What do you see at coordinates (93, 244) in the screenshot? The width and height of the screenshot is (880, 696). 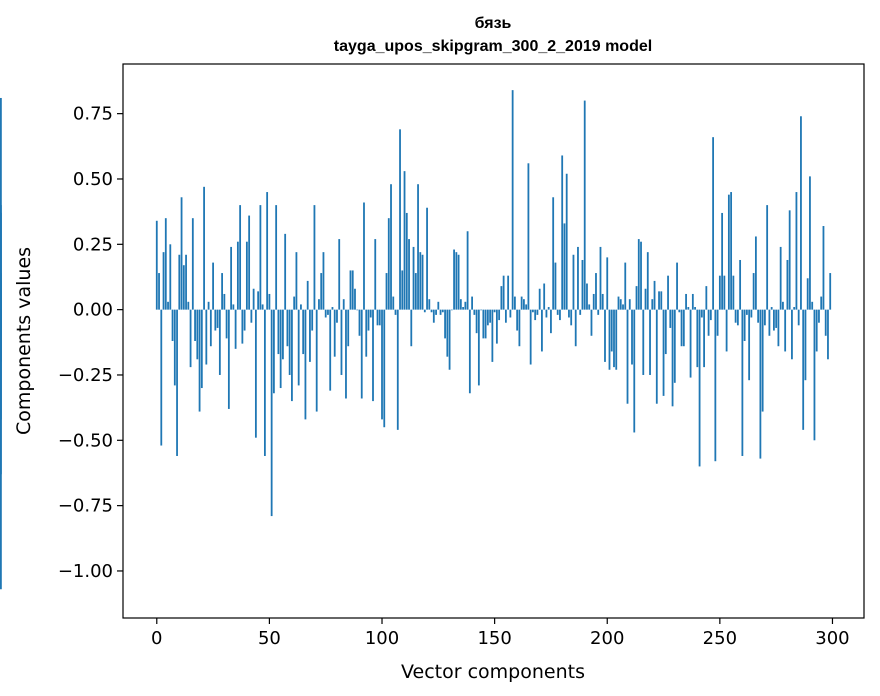 I see `y-tick-label: 0.25` at bounding box center [93, 244].